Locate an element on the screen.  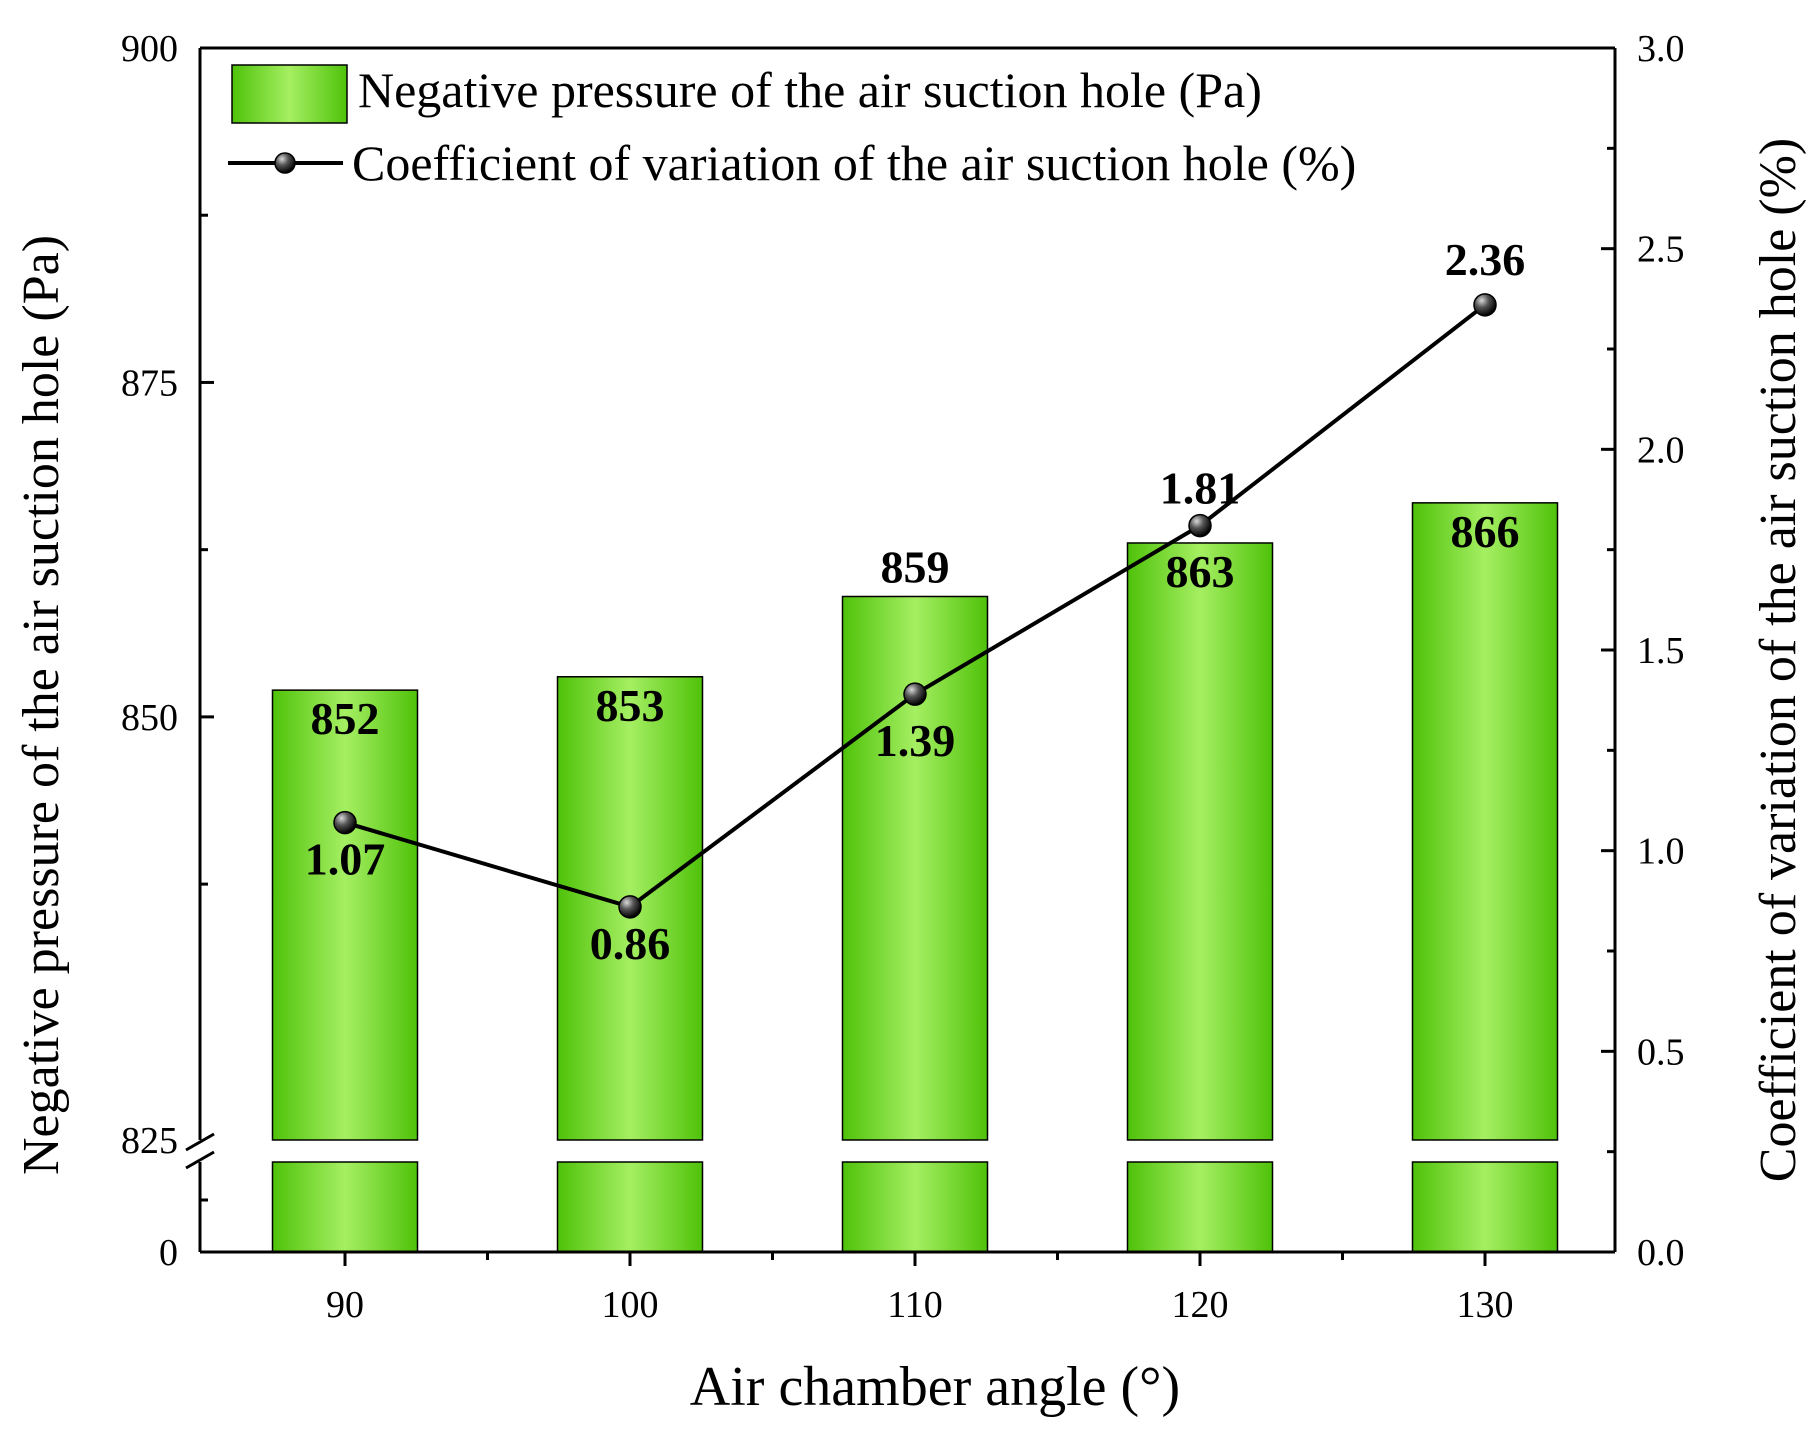
bar-110-upper is located at coordinates (915, 868).